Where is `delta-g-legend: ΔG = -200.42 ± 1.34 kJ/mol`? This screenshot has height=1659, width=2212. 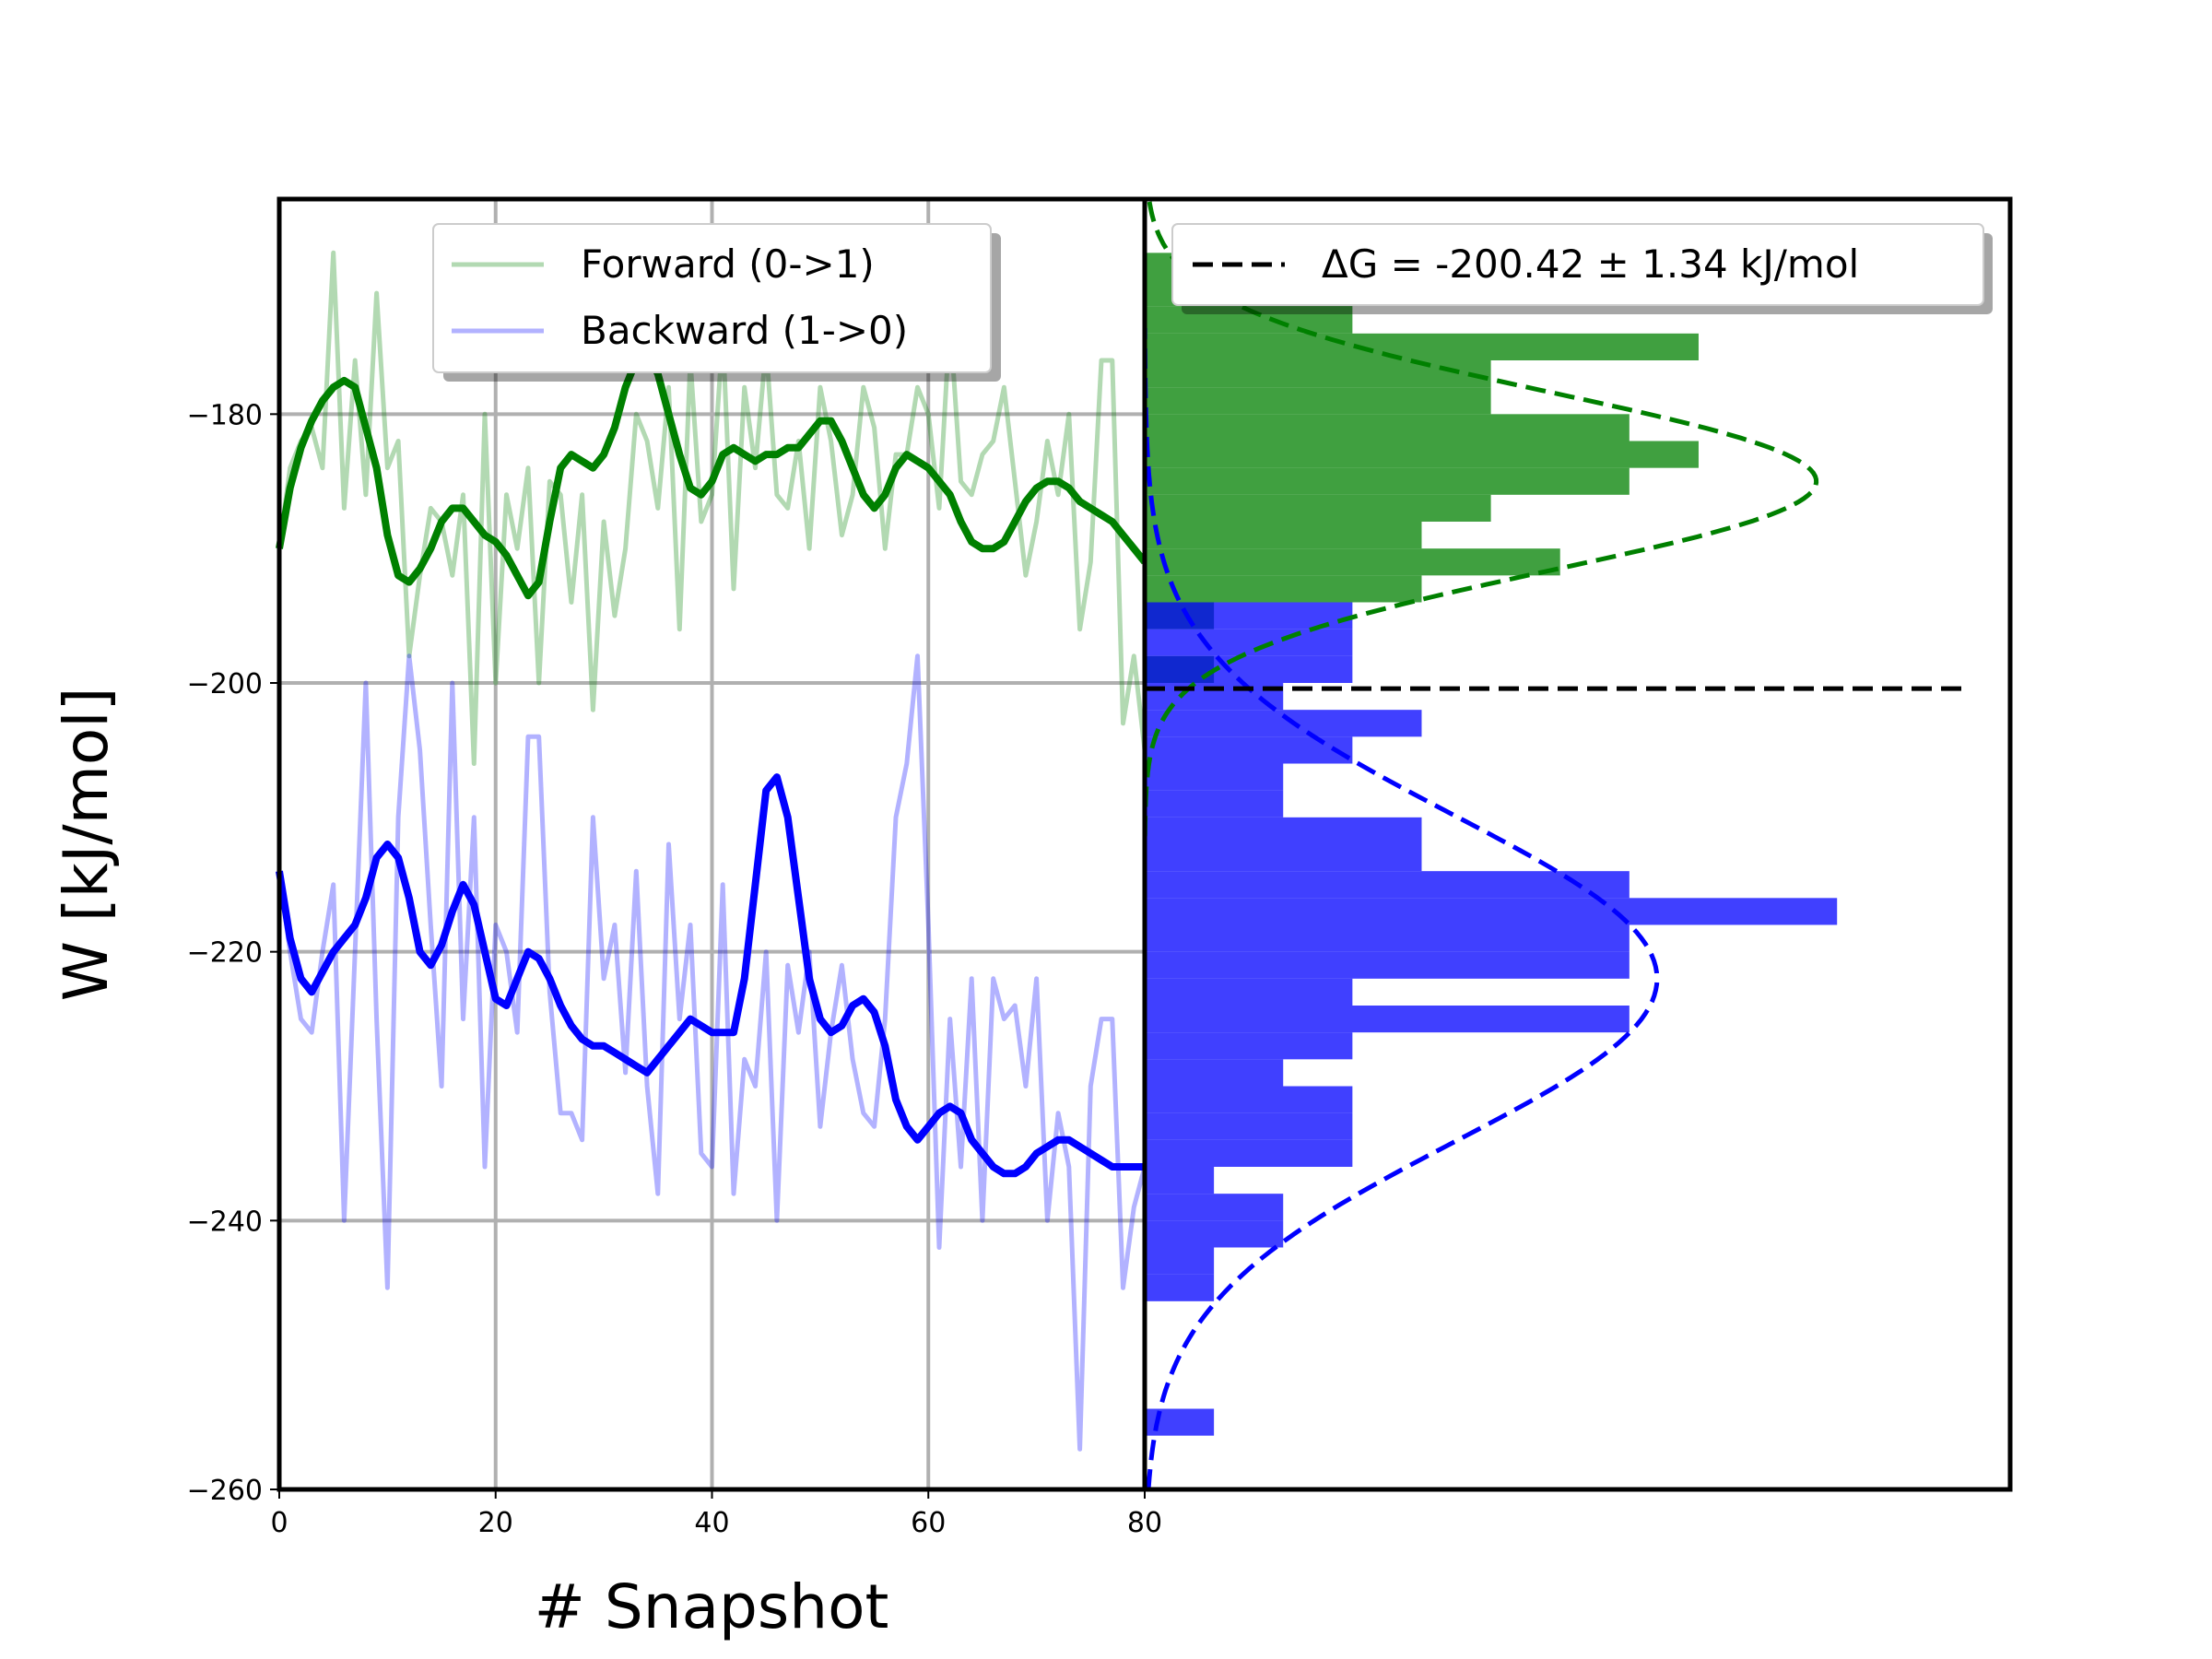
delta-g-legend: ΔG = -200.42 ± 1.34 kJ/mol is located at coordinates (1582, 268).